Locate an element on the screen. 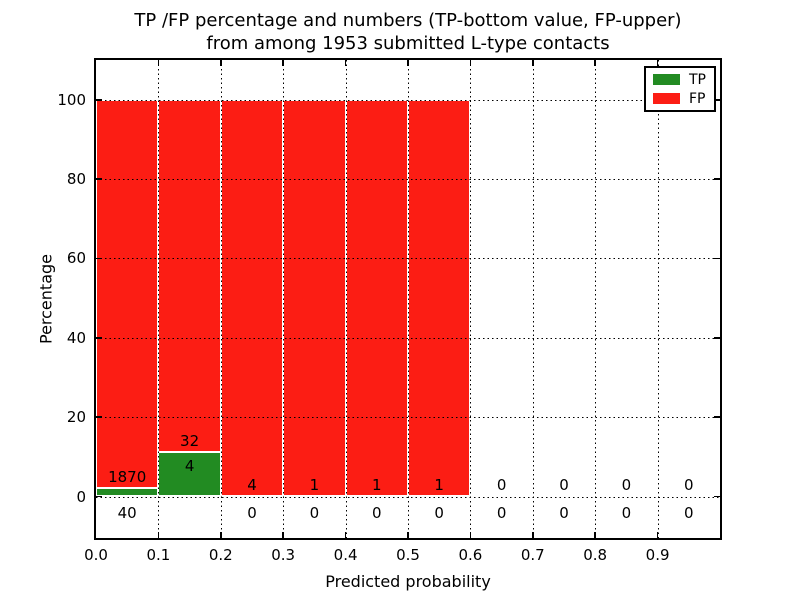 Image resolution: width=800 pixels, height=600 pixels. y-tick-label: 0 is located at coordinates (81, 496).